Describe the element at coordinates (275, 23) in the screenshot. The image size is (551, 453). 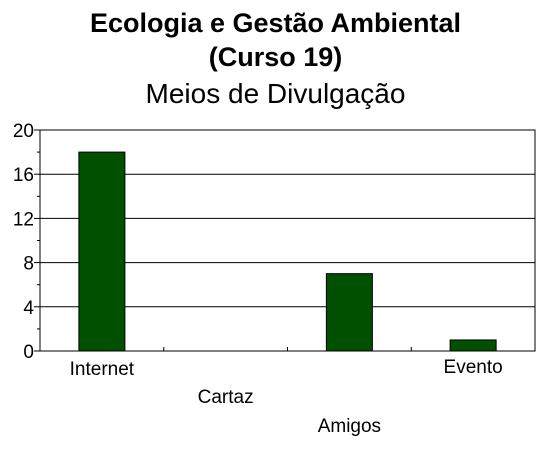
I see `chart-title: Ecologia e Gestão Ambiental` at that location.